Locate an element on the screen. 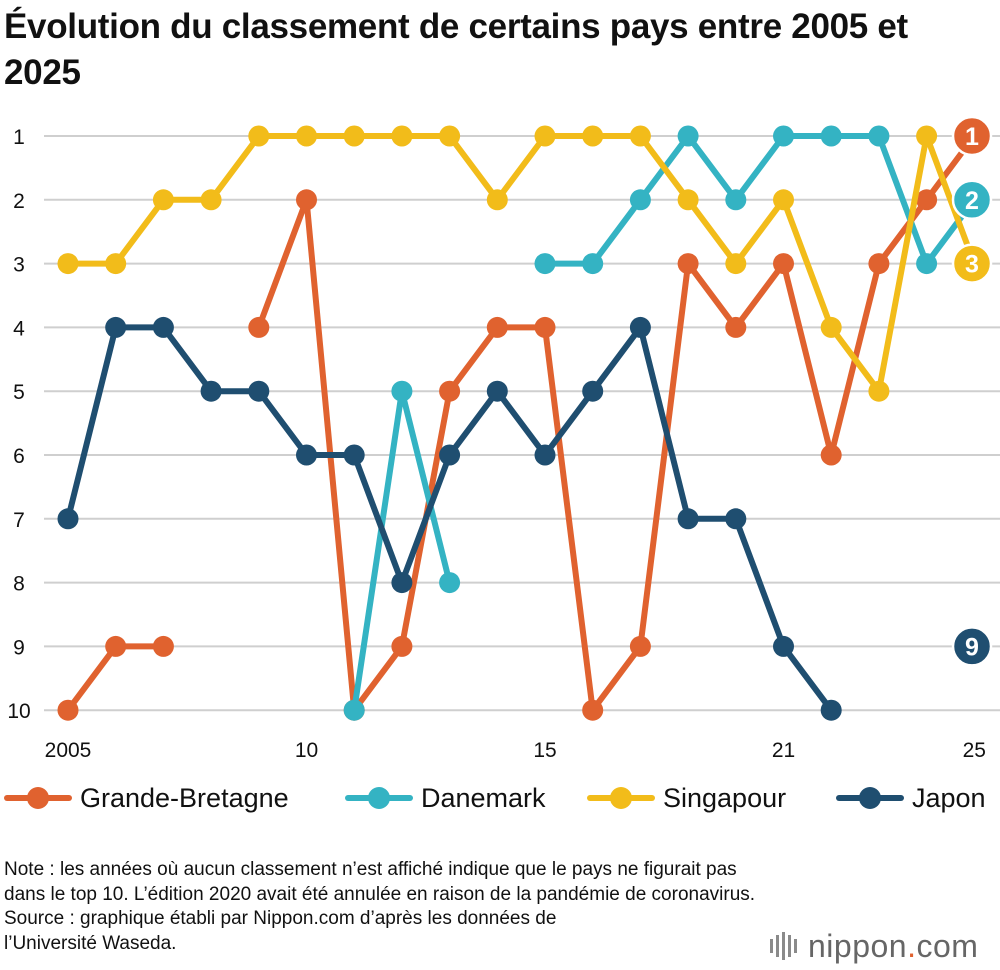 This screenshot has height=970, width=1000. y-tick-label: 8 is located at coordinates (19, 584).